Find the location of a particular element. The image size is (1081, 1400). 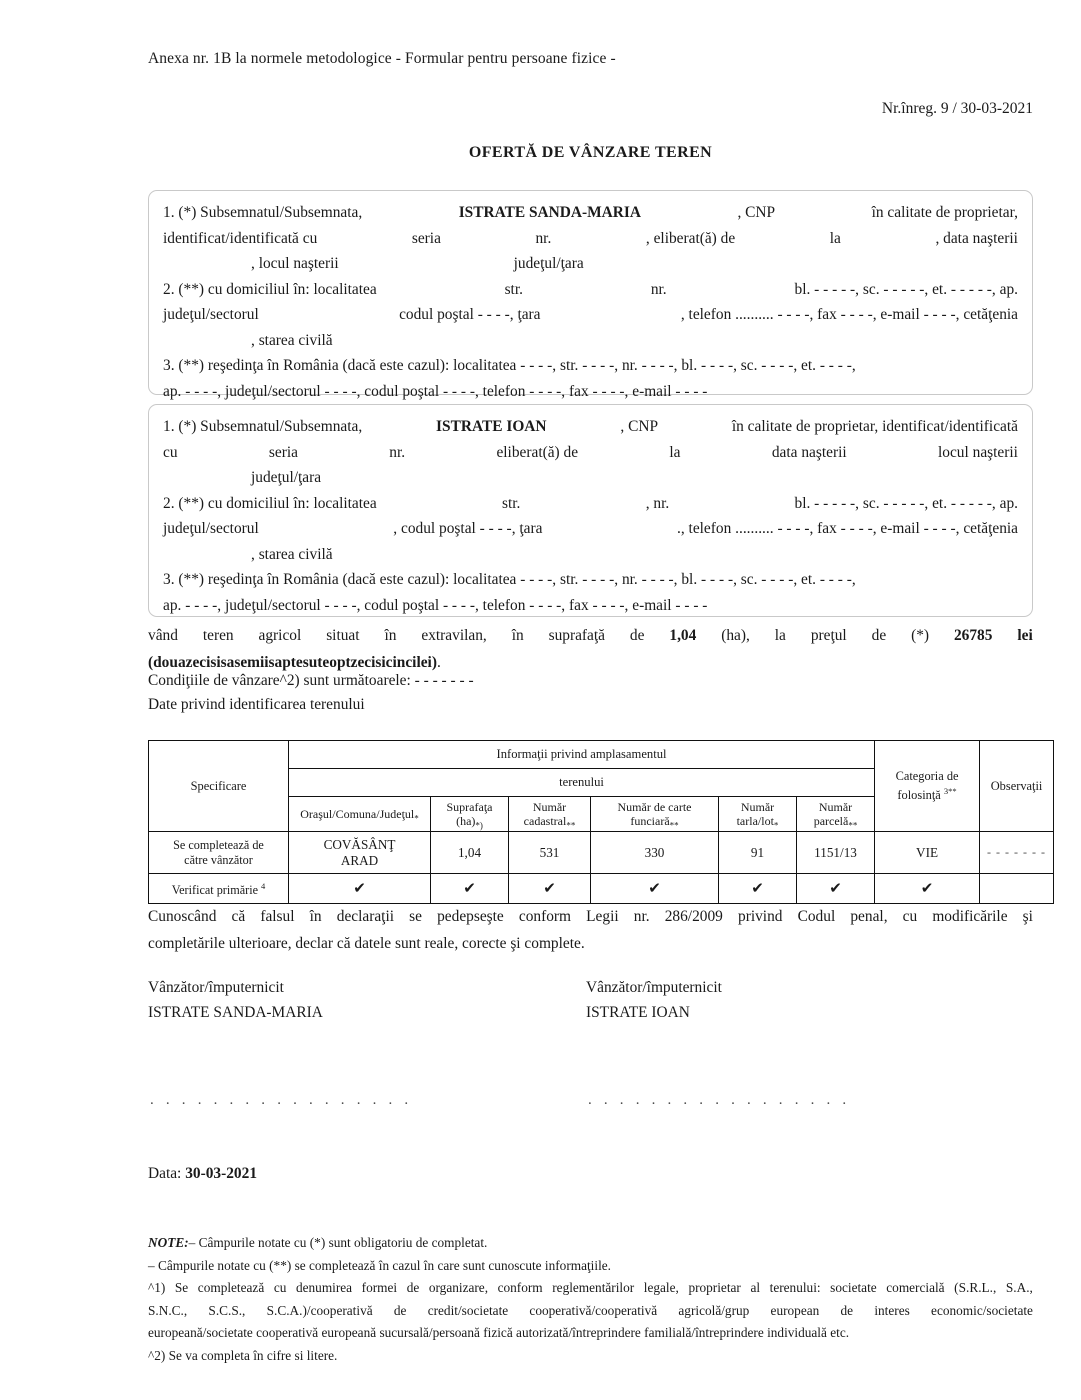

decl-w13: Codul is located at coordinates (816, 916).